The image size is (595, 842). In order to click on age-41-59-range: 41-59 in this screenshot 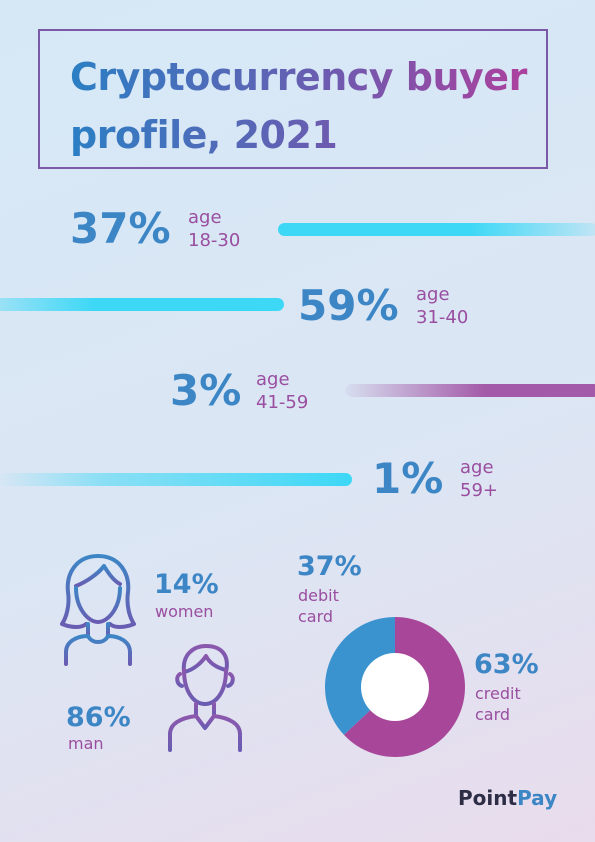, I will do `click(282, 402)`.